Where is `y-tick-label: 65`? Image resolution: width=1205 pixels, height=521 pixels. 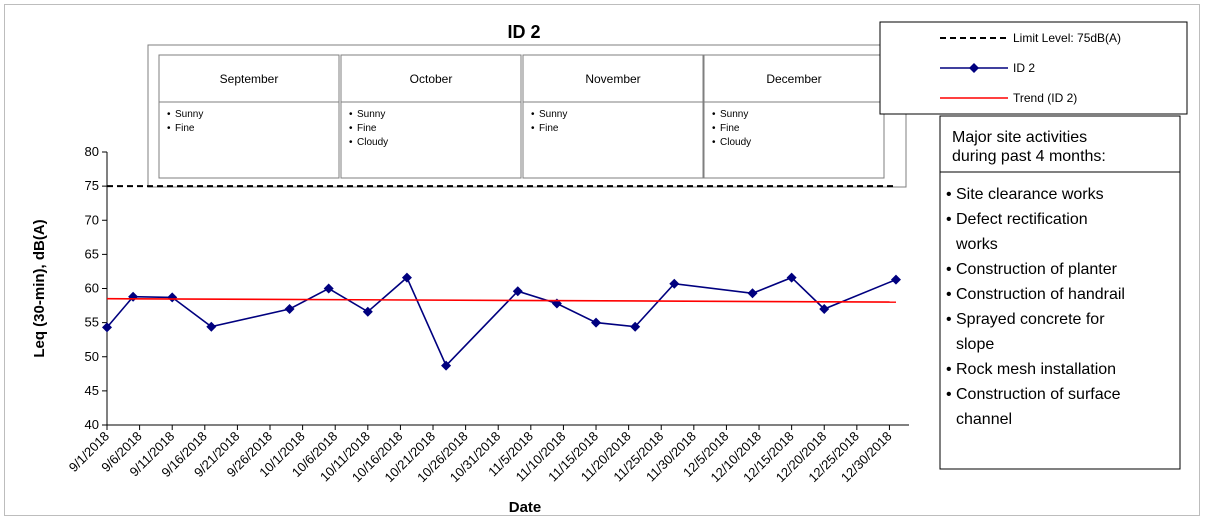
y-tick-label: 65 is located at coordinates (92, 253).